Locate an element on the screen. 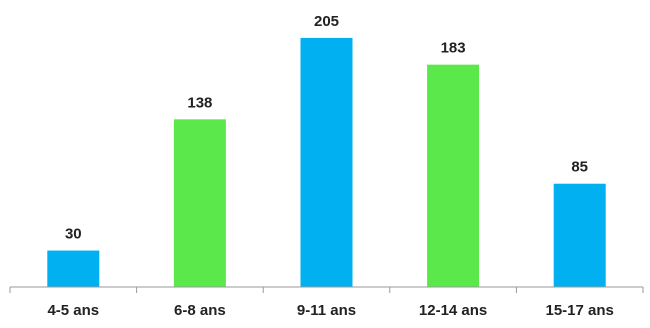 The width and height of the screenshot is (650, 328). x-tick-label: 12-14 ans is located at coordinates (453, 310).